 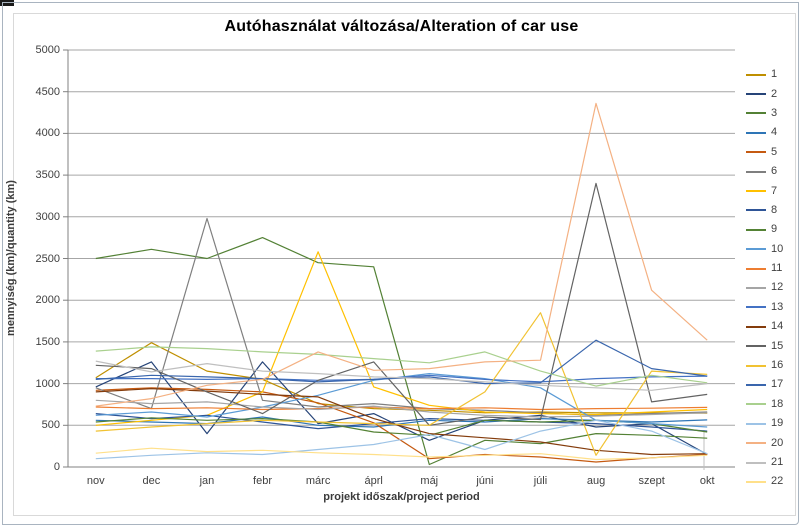 What do you see at coordinates (401, 497) in the screenshot?
I see `x-axis-title: projekt időszak/project period` at bounding box center [401, 497].